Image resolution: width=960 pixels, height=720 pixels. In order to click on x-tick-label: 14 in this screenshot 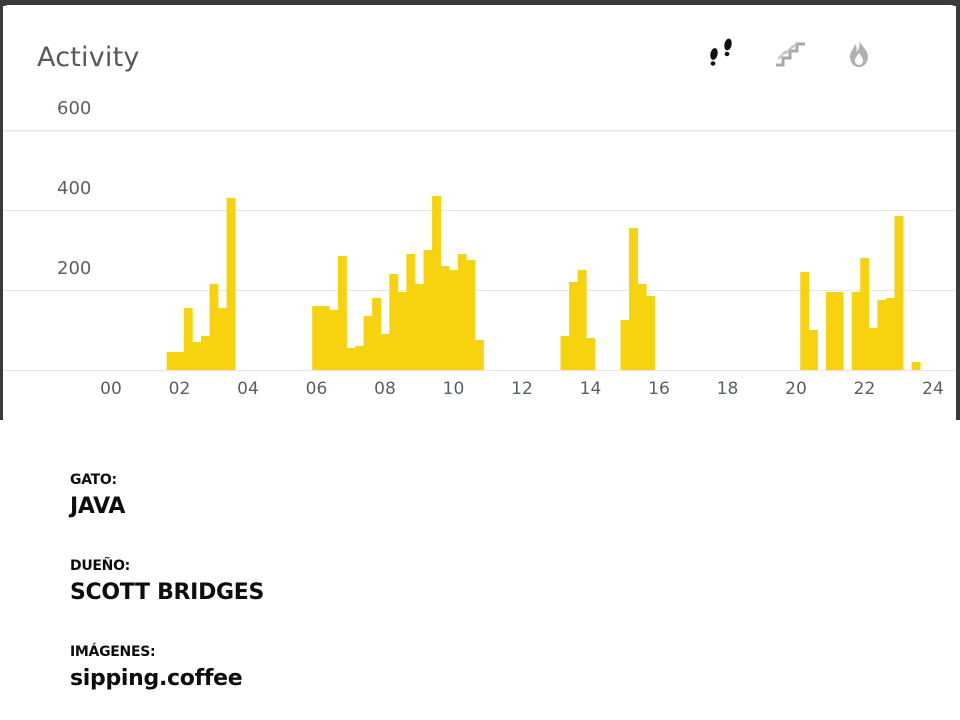, I will do `click(591, 389)`.